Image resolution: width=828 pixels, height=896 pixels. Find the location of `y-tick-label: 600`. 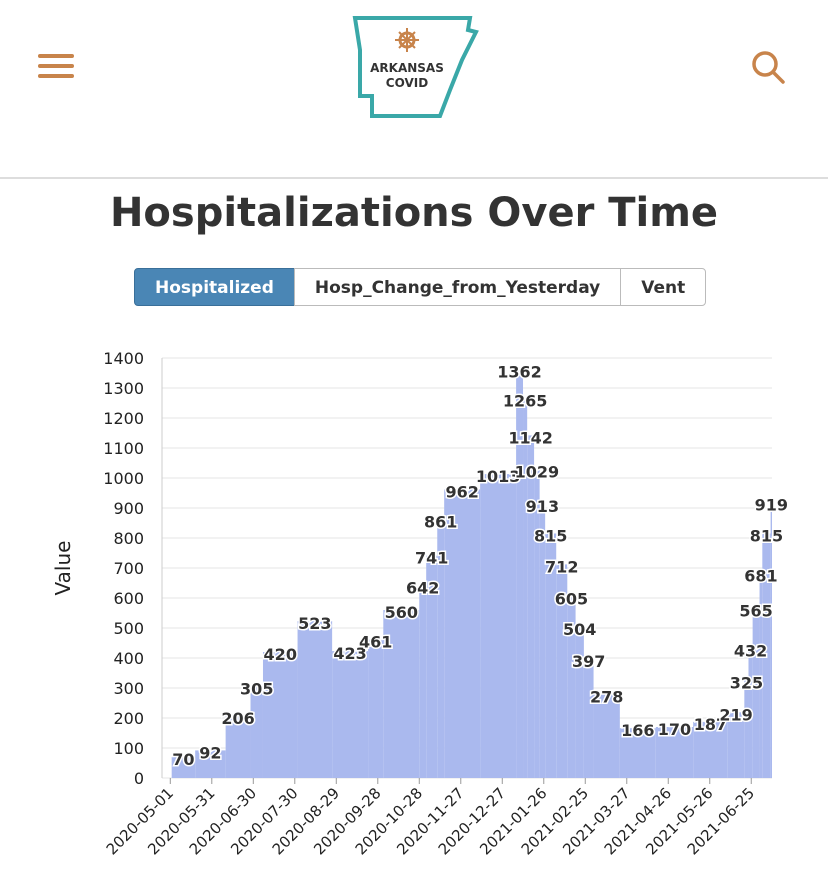

y-tick-label: 600 is located at coordinates (128, 598).